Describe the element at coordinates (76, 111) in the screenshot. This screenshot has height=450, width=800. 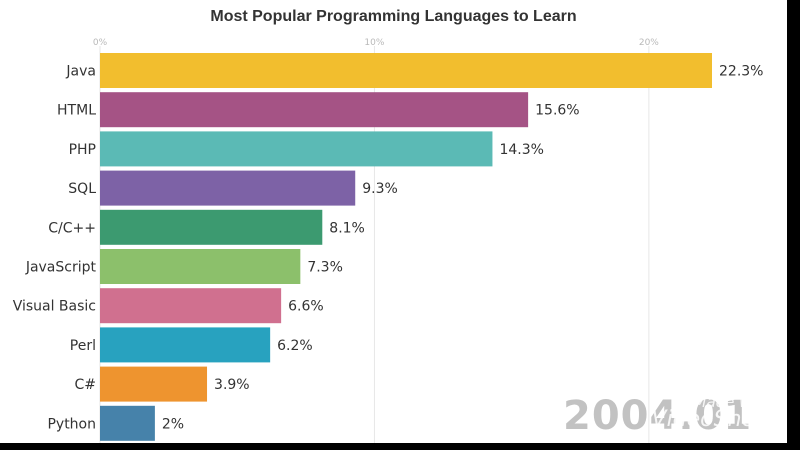
I see `category-label: HTML` at that location.